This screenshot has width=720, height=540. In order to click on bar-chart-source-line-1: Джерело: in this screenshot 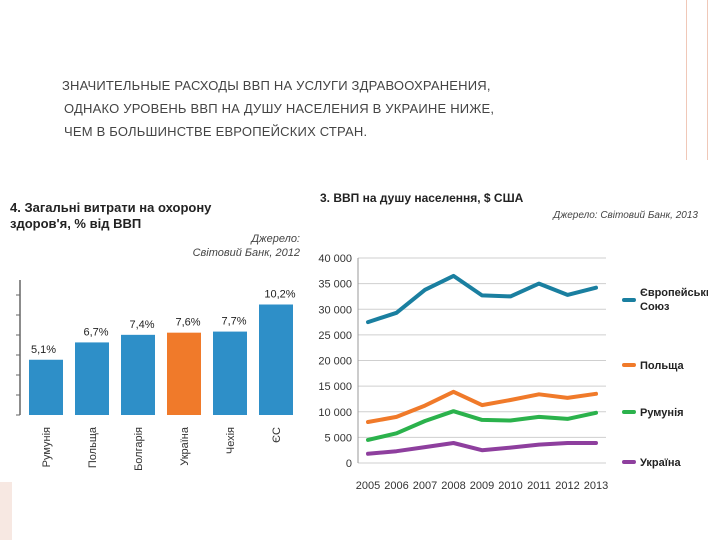, I will do `click(274, 239)`.